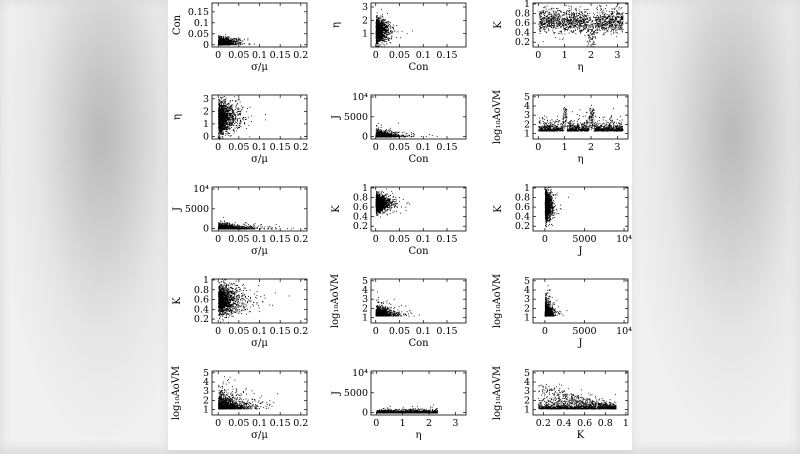 The image size is (800, 454). I want to click on scatter-points, so click(394, 28).